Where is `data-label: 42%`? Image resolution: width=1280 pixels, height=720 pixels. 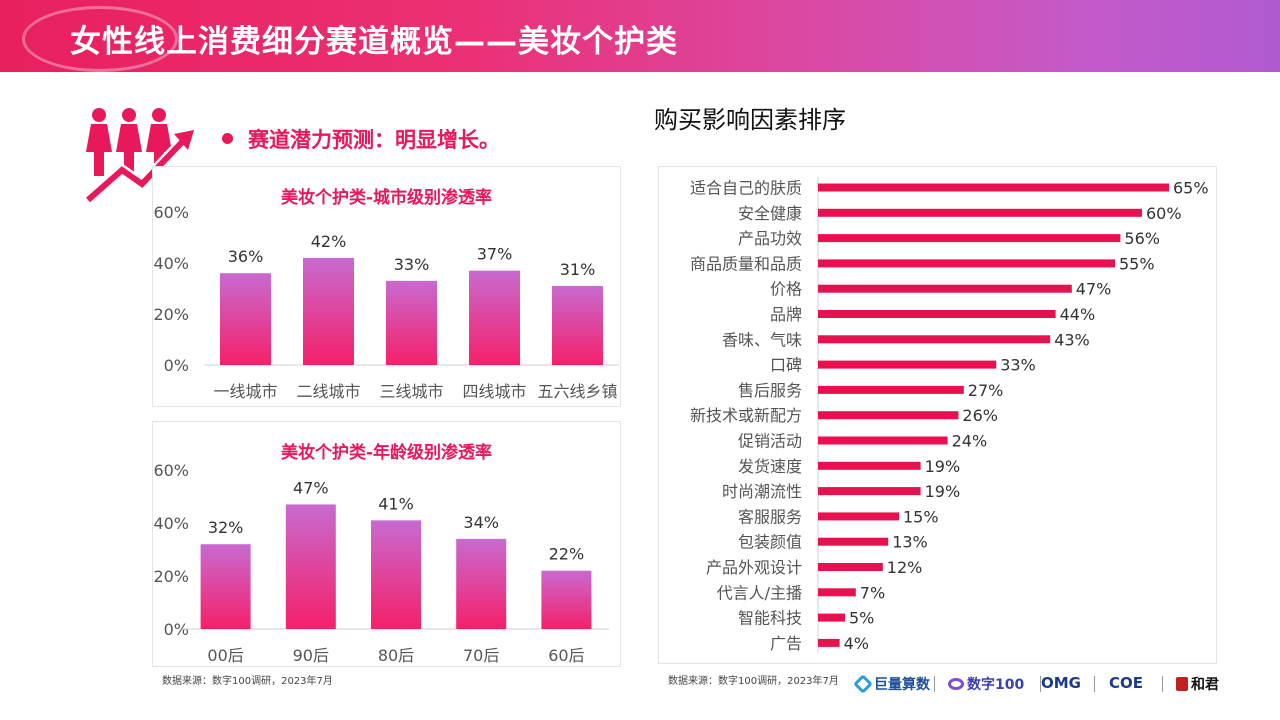
data-label: 42% is located at coordinates (329, 241).